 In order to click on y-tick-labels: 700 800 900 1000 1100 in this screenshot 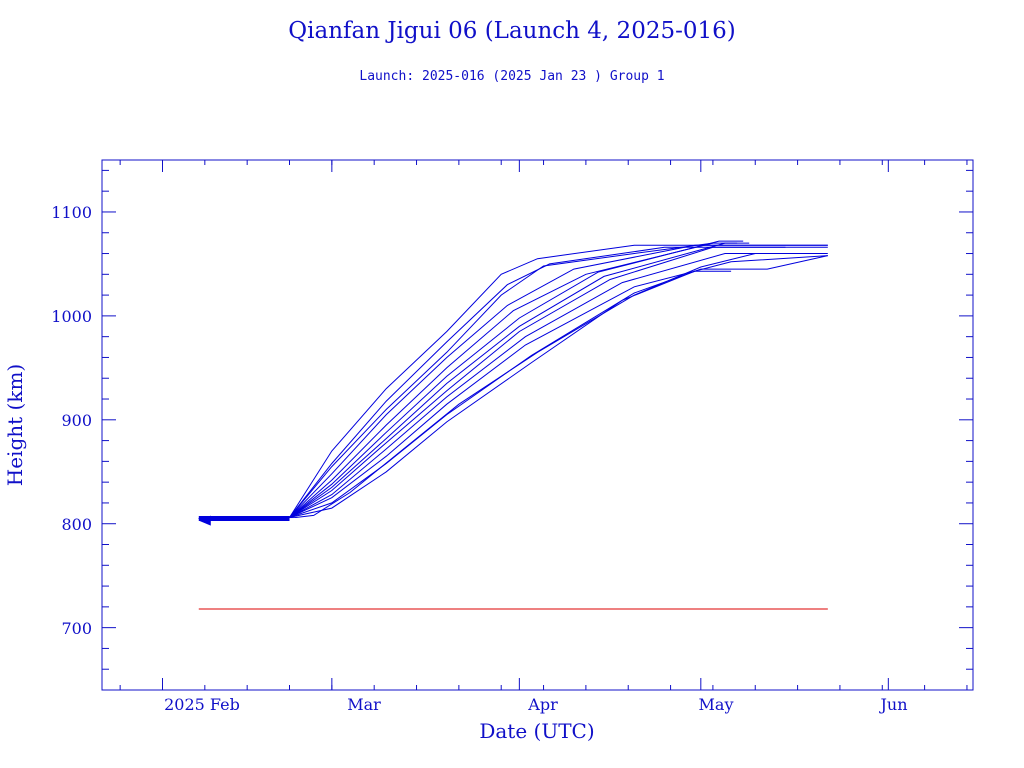, I will do `click(71, 420)`.